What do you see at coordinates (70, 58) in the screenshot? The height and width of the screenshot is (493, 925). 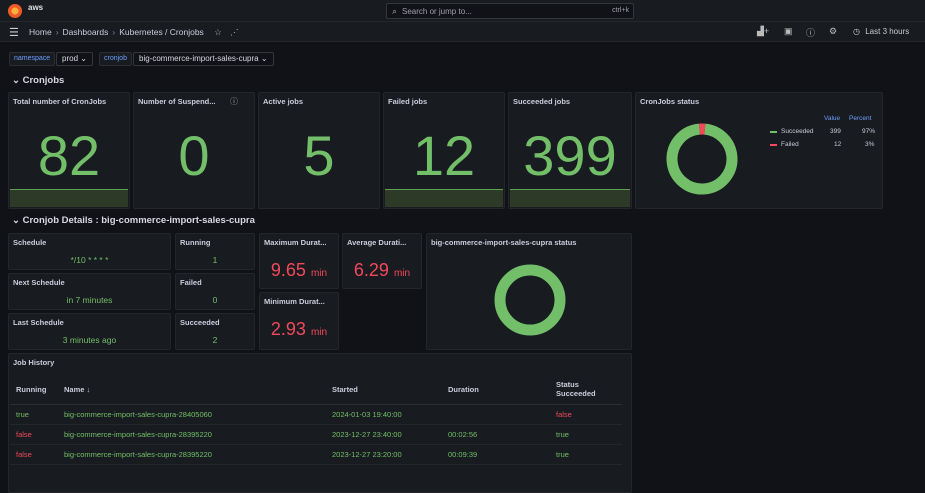 I see `namespace-value: prod` at bounding box center [70, 58].